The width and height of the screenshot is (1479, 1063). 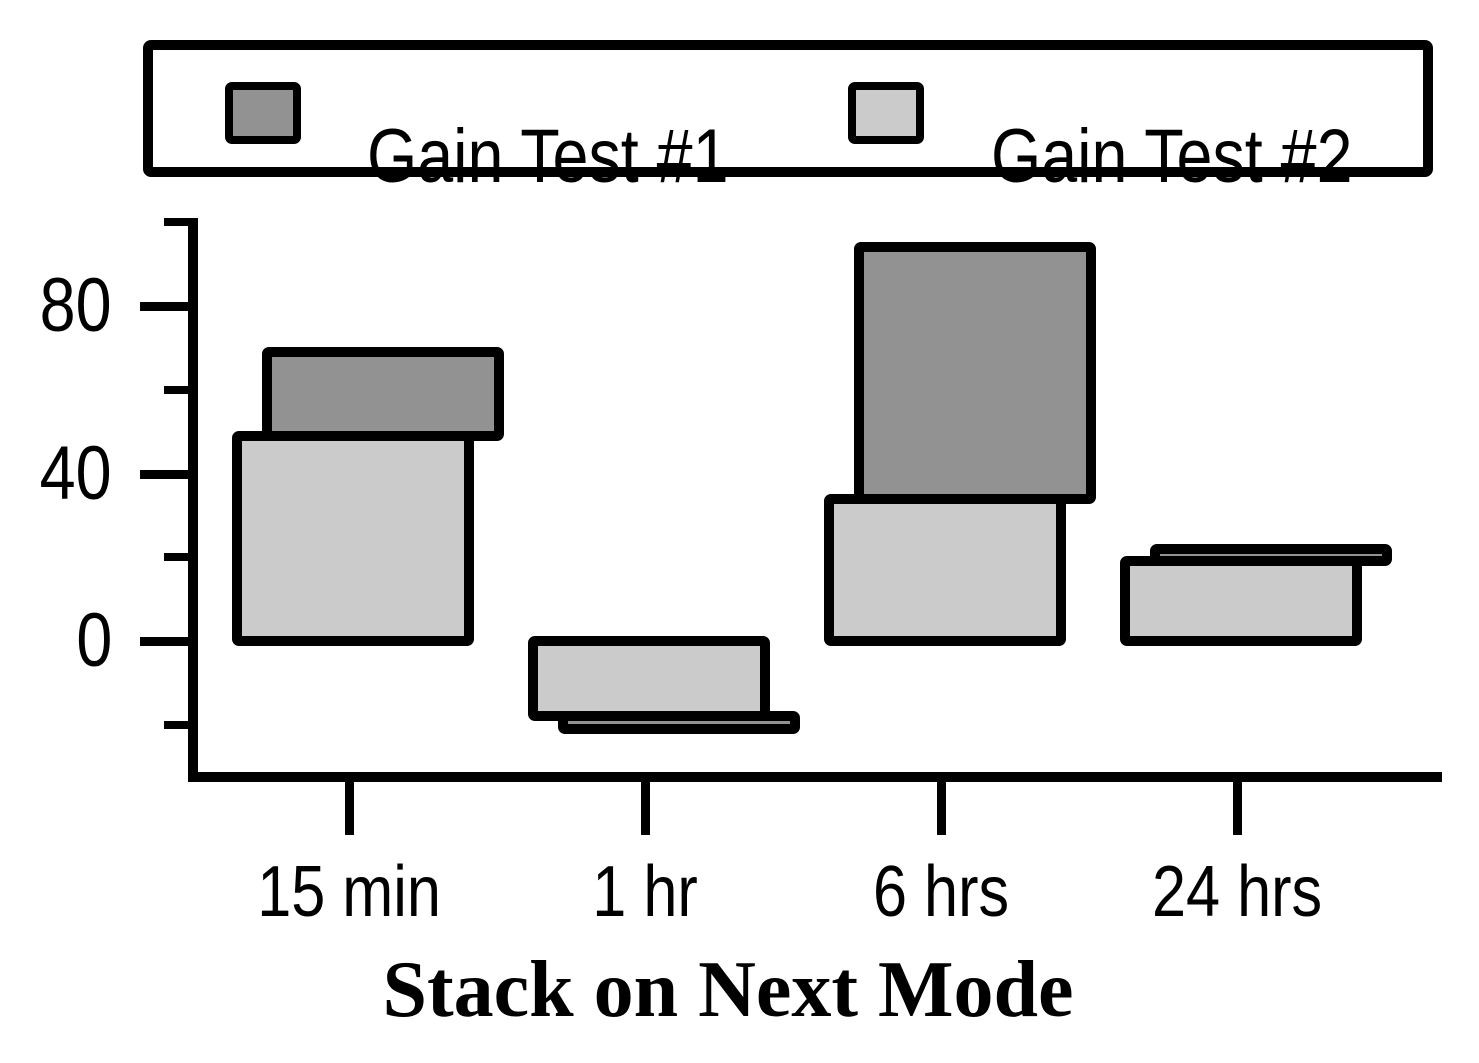 What do you see at coordinates (975, 373) in the screenshot?
I see `bar-gain-test-1-6-hrs` at bounding box center [975, 373].